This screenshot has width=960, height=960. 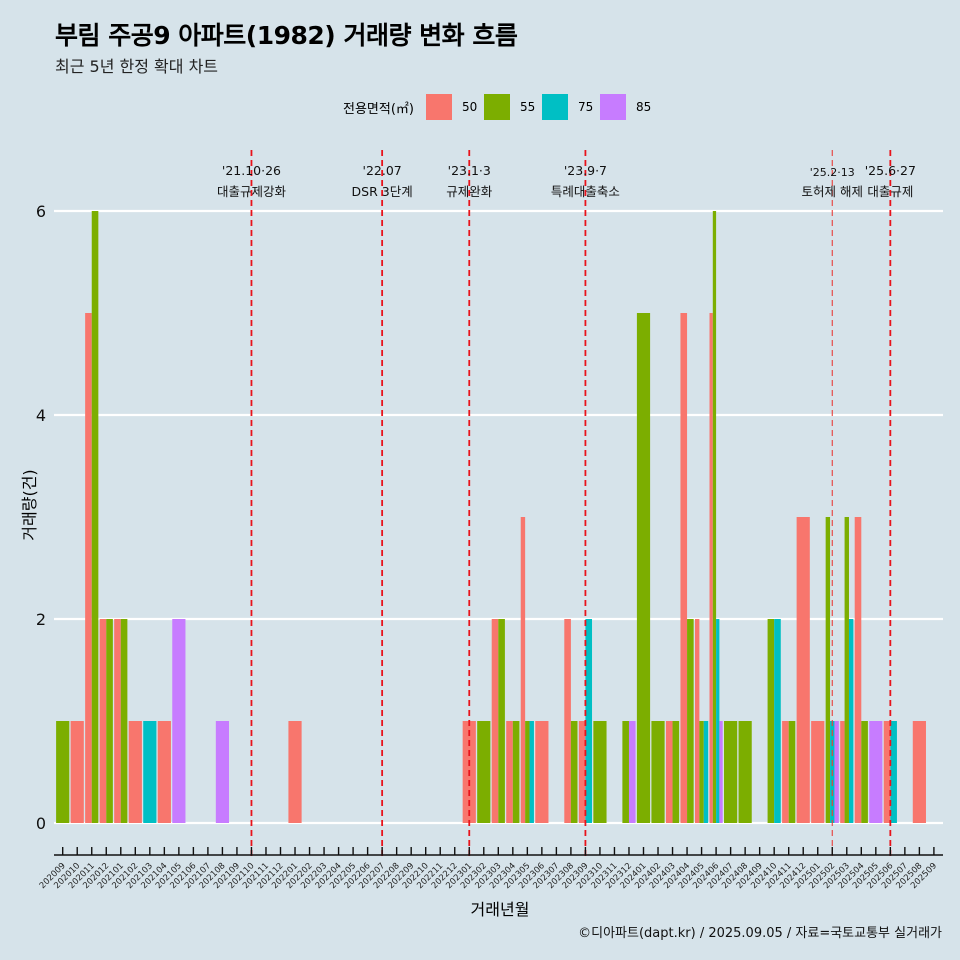 I want to click on event-text-label: 토허제 해제, so click(x=832, y=191).